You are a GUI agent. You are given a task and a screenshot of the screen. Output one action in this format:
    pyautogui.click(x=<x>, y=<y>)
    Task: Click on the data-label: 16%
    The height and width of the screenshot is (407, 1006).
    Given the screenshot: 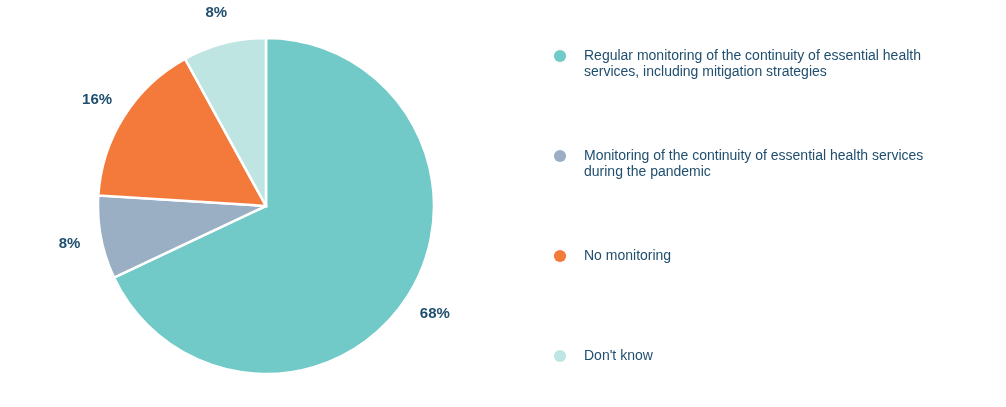 What is the action you would take?
    pyautogui.click(x=97, y=98)
    